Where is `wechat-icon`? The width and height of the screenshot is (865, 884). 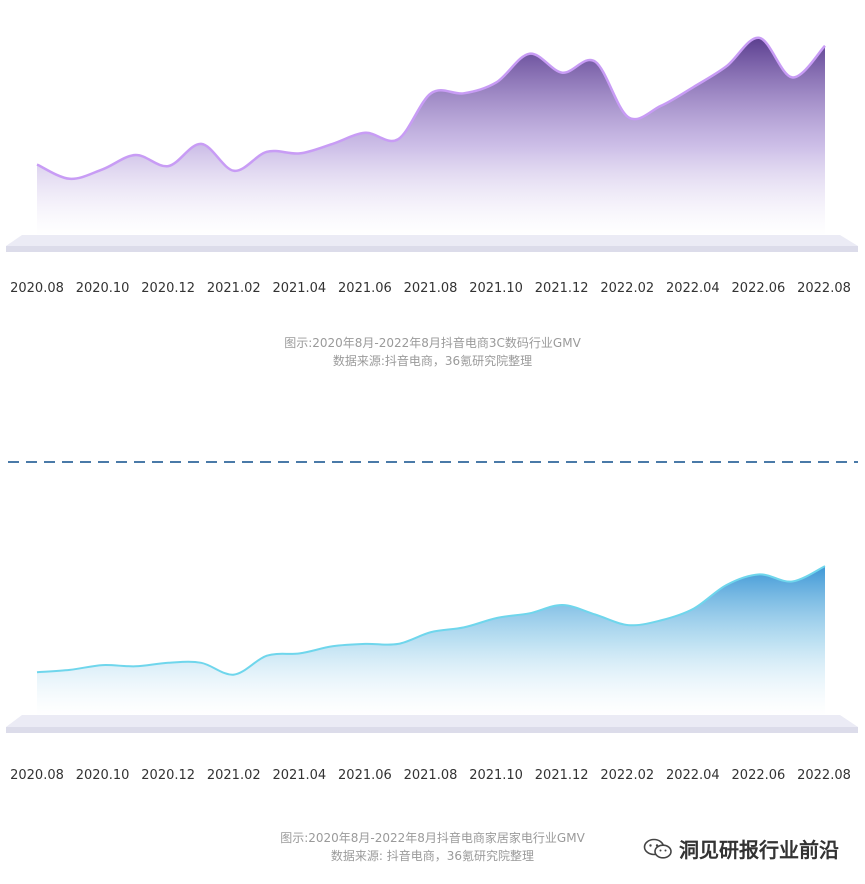 wechat-icon is located at coordinates (657, 848).